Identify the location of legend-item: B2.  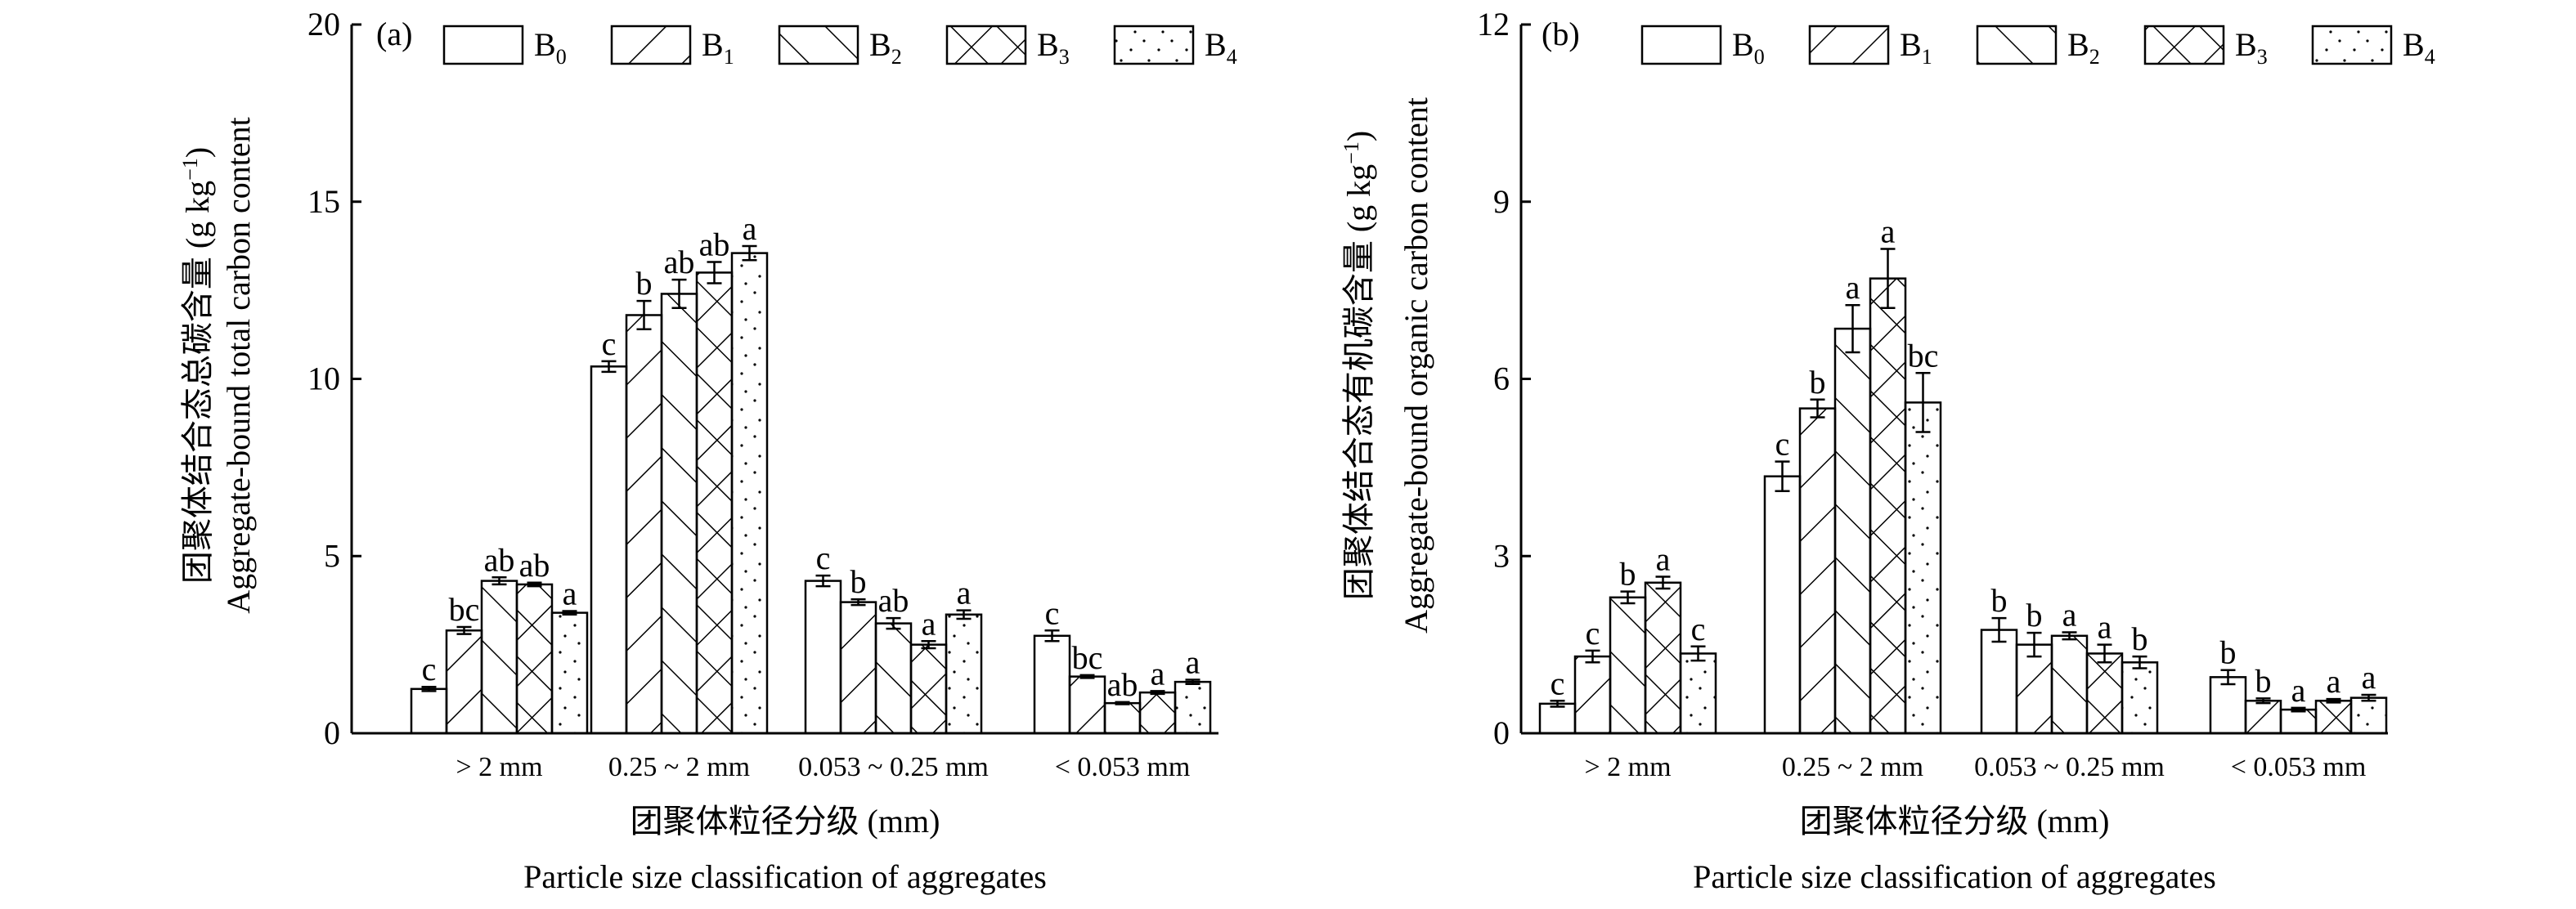
(840, 47).